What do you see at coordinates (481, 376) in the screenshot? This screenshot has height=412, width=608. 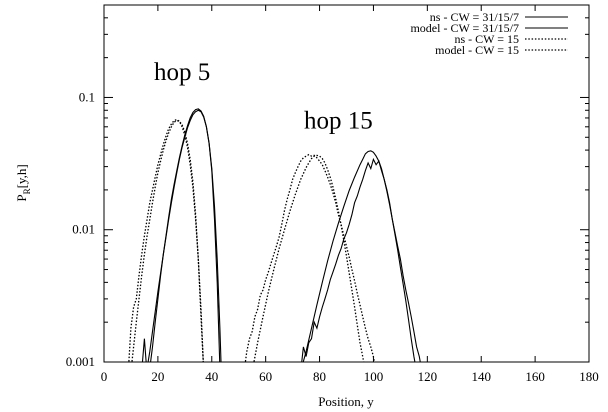 I see `x-tick-label: 140` at bounding box center [481, 376].